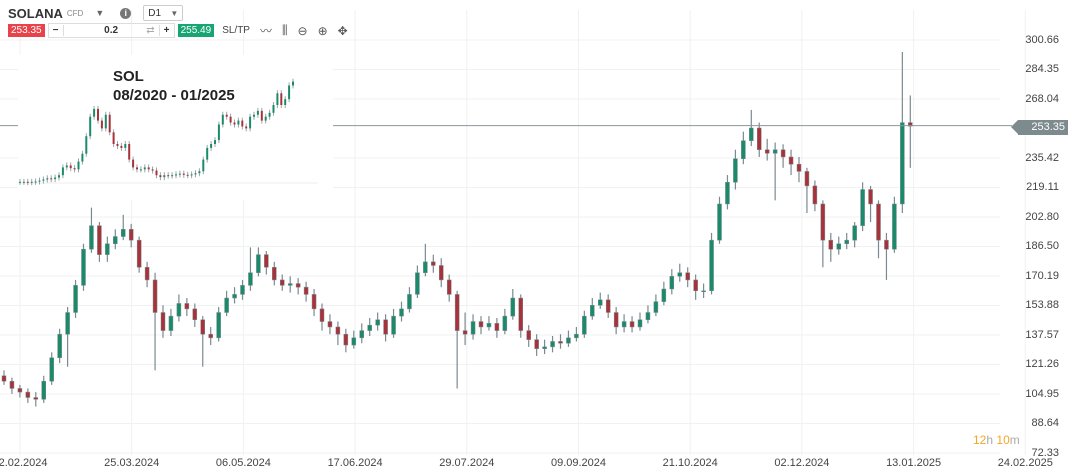  Describe the element at coordinates (163, 13) in the screenshot. I see `timeframe-select: D1 ▼` at that location.